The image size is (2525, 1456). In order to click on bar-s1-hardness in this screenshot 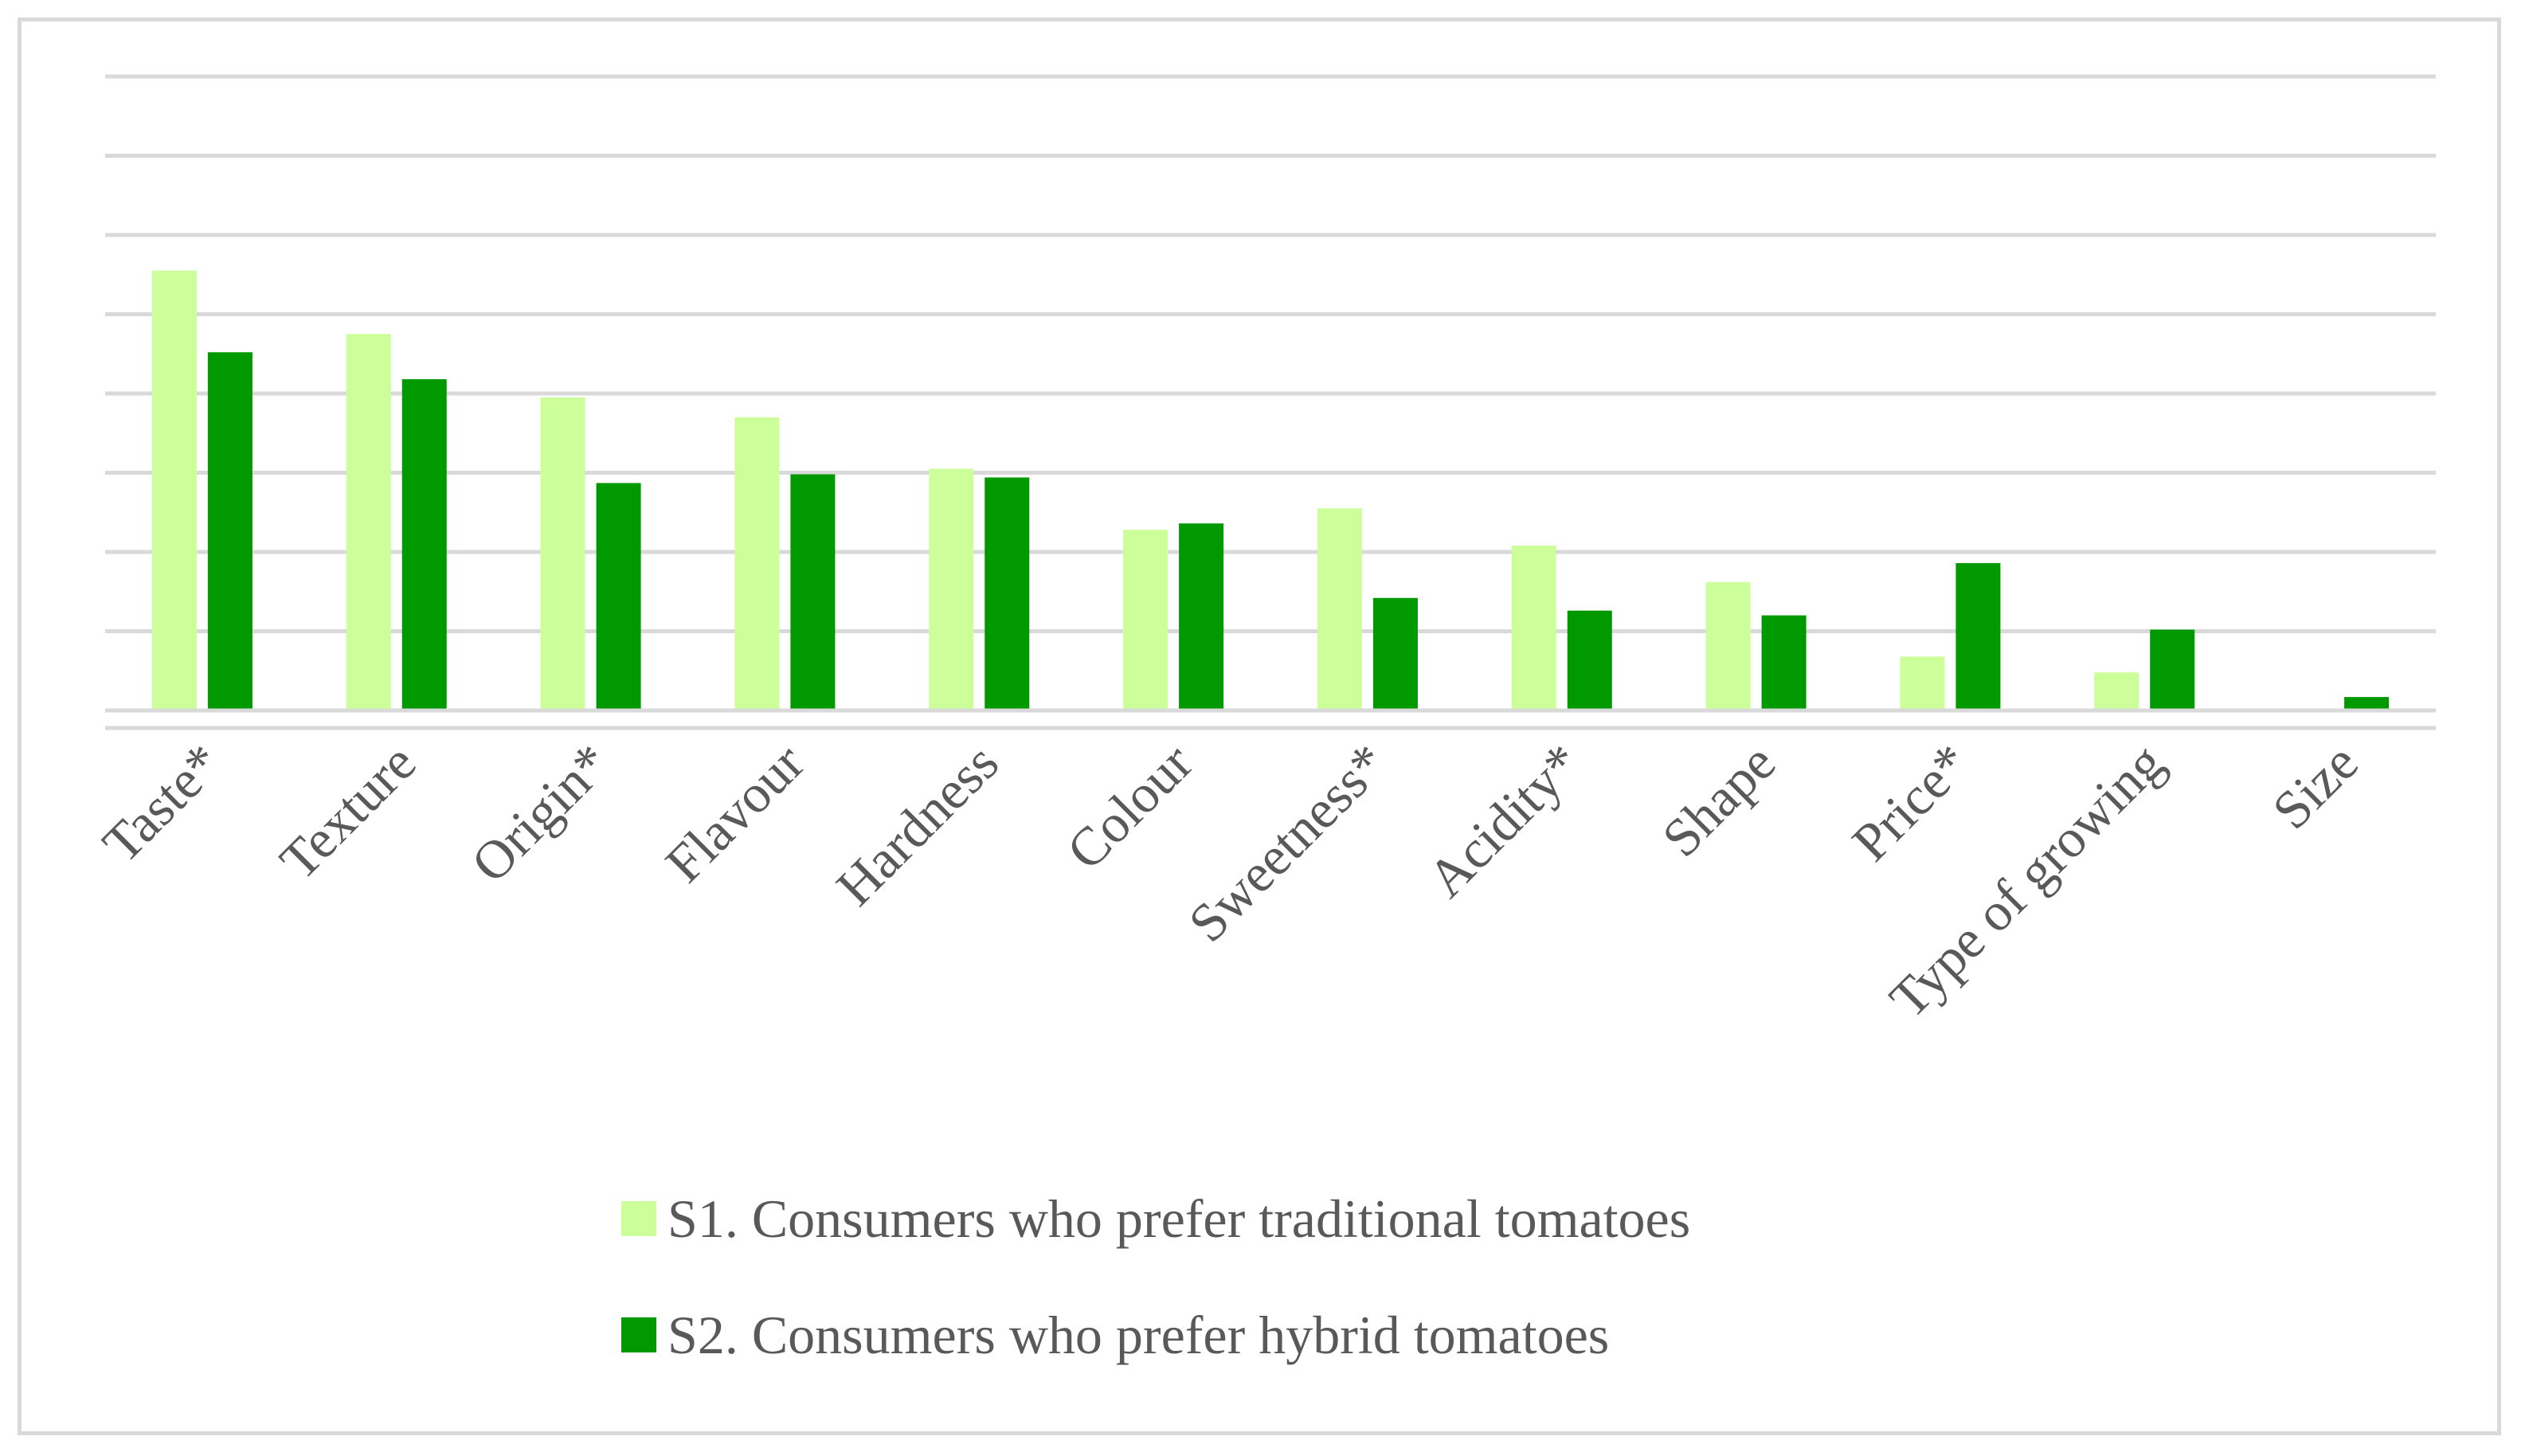, I will do `click(951, 589)`.